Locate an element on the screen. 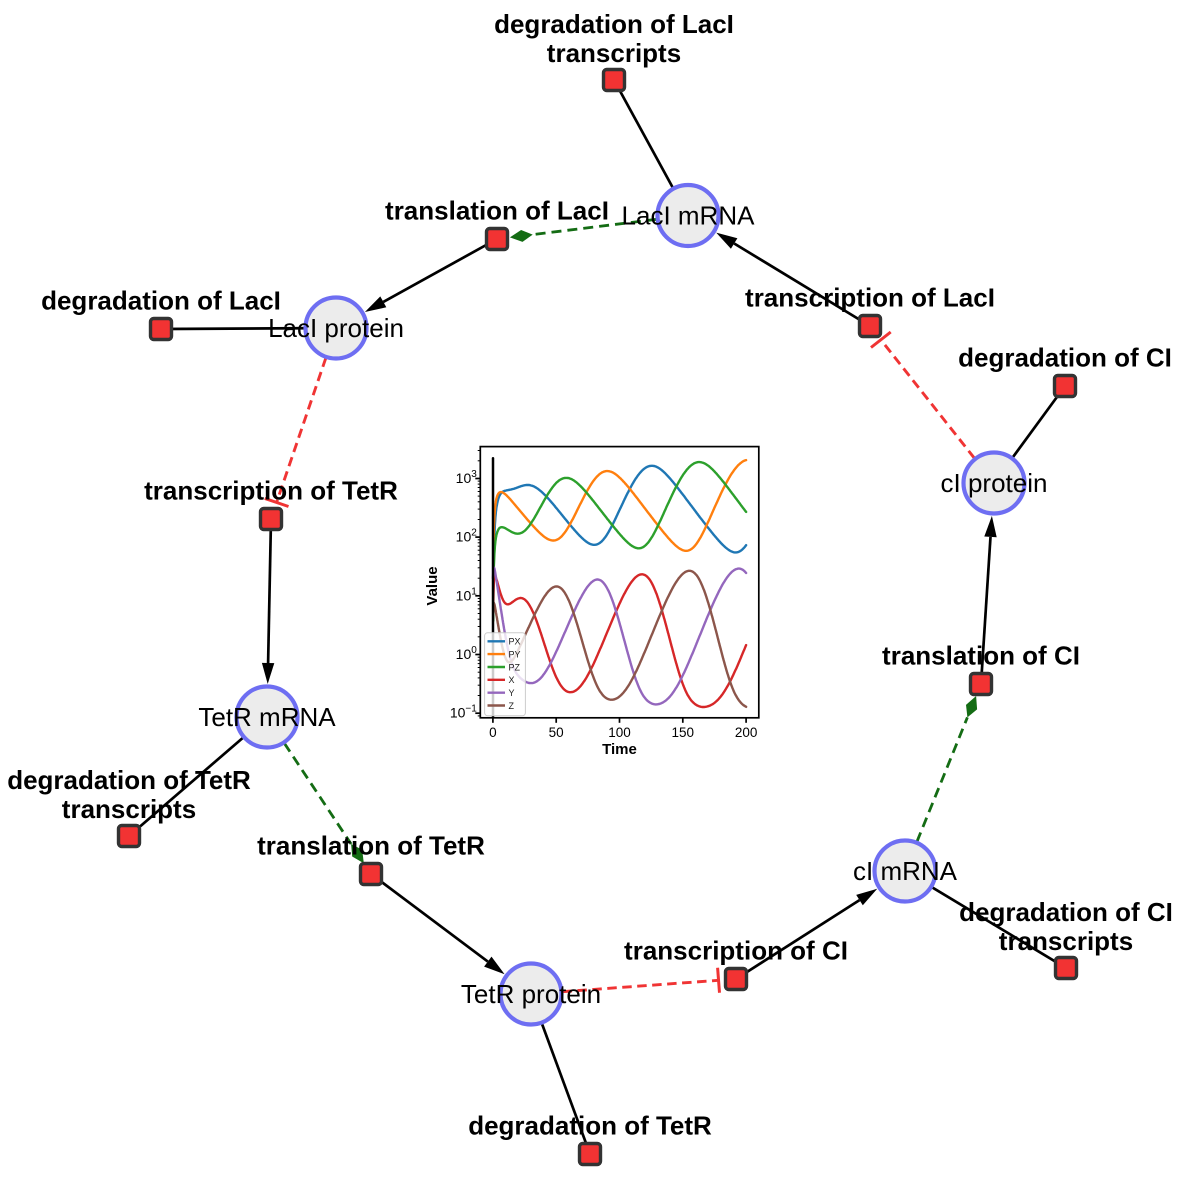 The image size is (1189, 1200). svg-text: 103 is located at coordinates (467, 477).